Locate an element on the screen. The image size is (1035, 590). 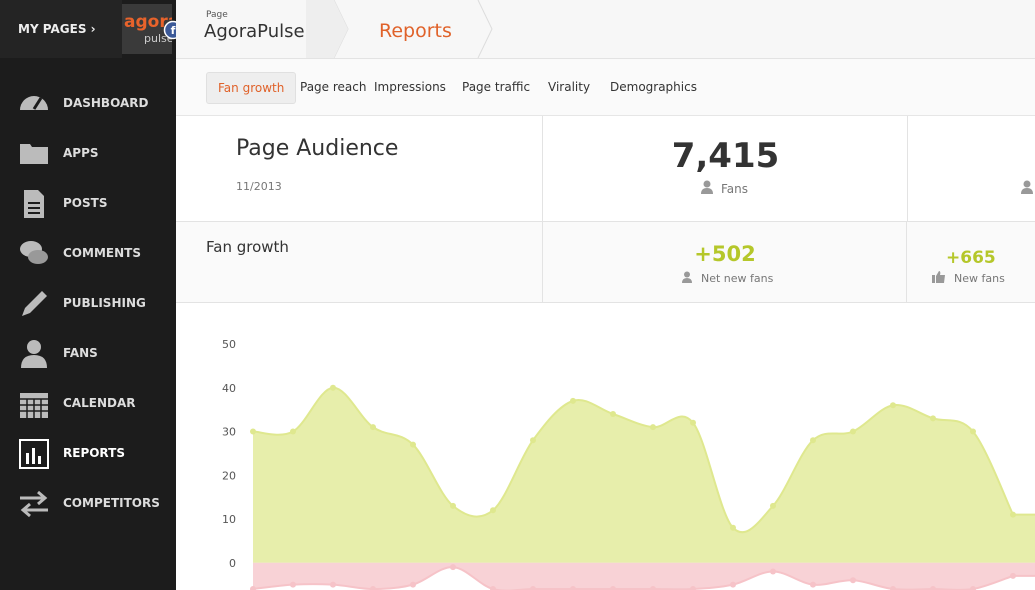
new-value: +665 is located at coordinates (971, 258).